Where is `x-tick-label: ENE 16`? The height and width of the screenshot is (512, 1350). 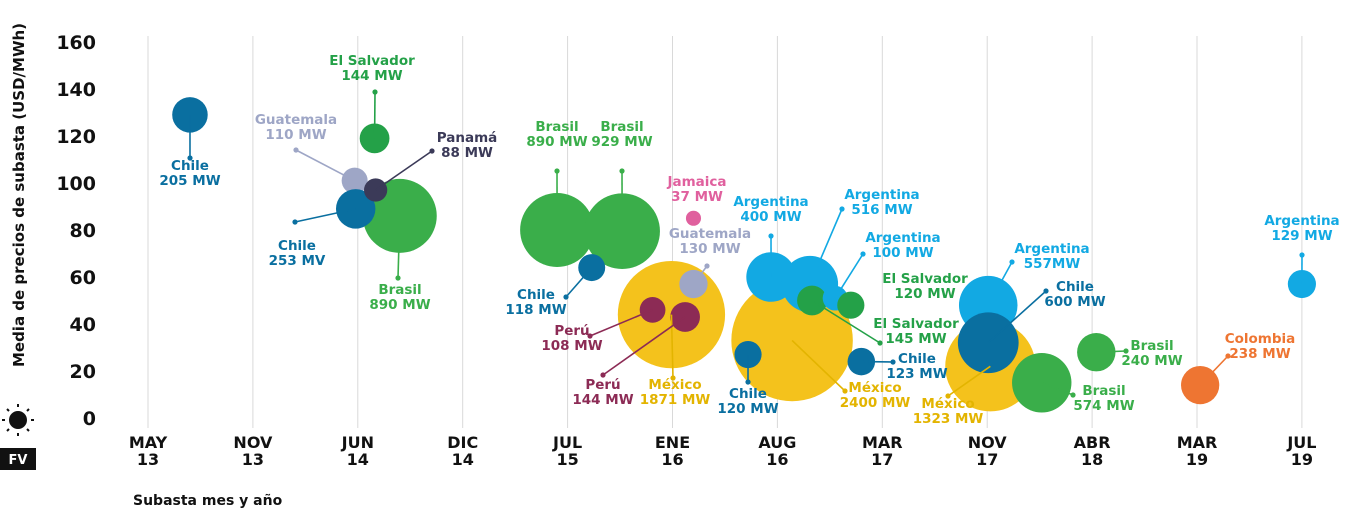
x-tick-label: ENE 16 is located at coordinates (672, 451).